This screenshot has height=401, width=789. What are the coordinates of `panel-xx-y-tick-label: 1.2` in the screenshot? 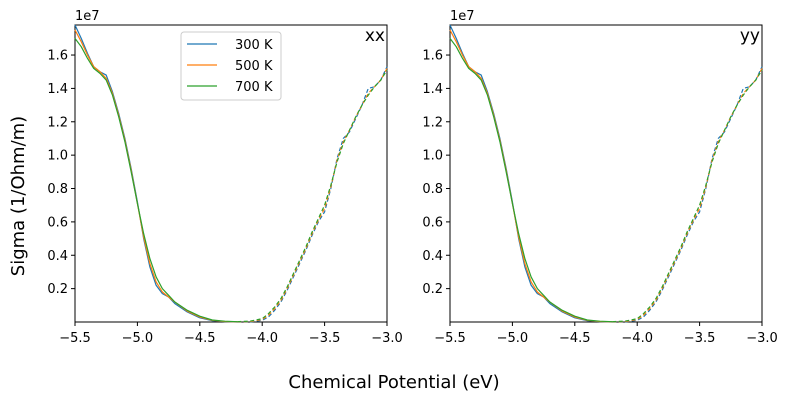 It's located at (57, 122).